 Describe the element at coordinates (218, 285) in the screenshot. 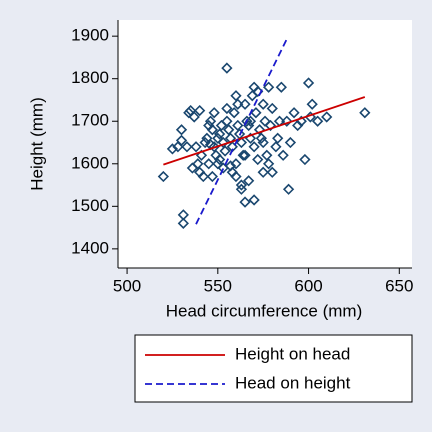

I see `x-tick-label: 550` at that location.